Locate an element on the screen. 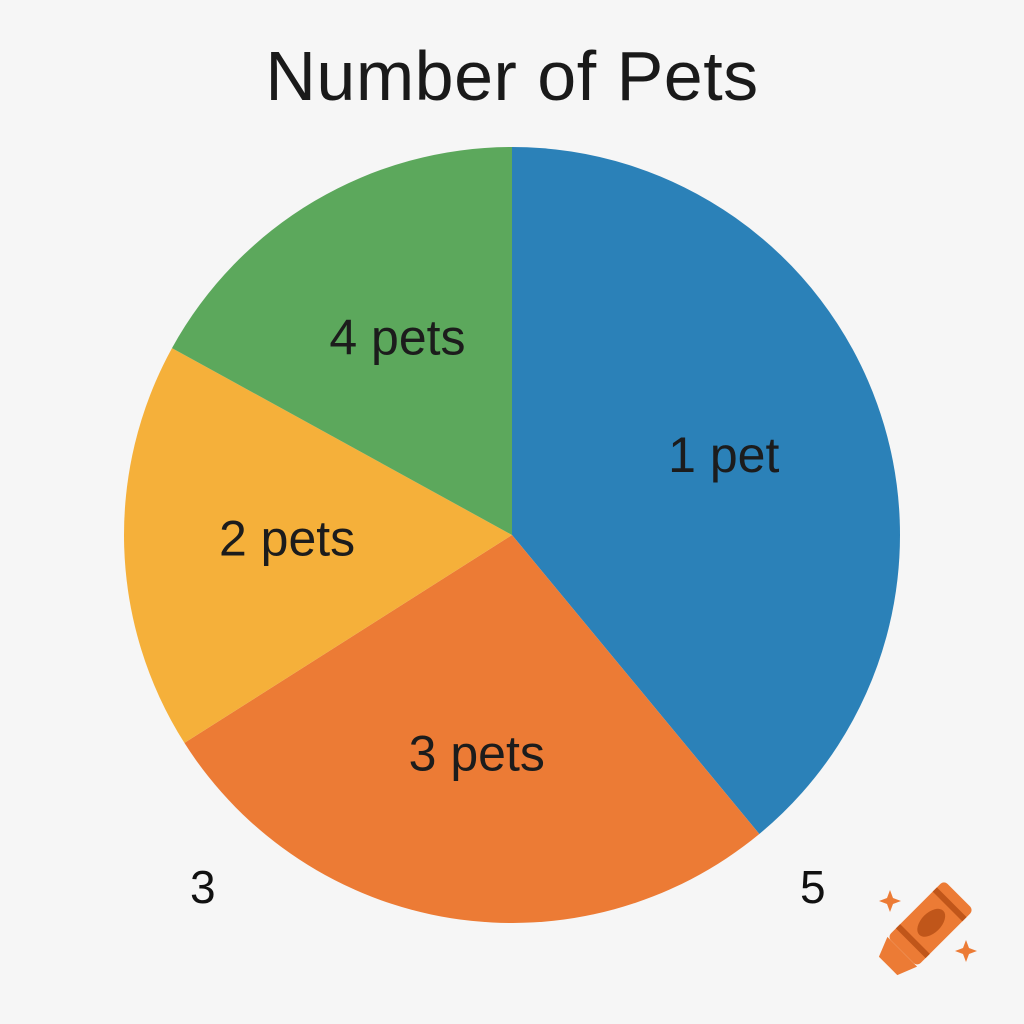  pie-label-2-pets: 2 pets is located at coordinates (287, 538).